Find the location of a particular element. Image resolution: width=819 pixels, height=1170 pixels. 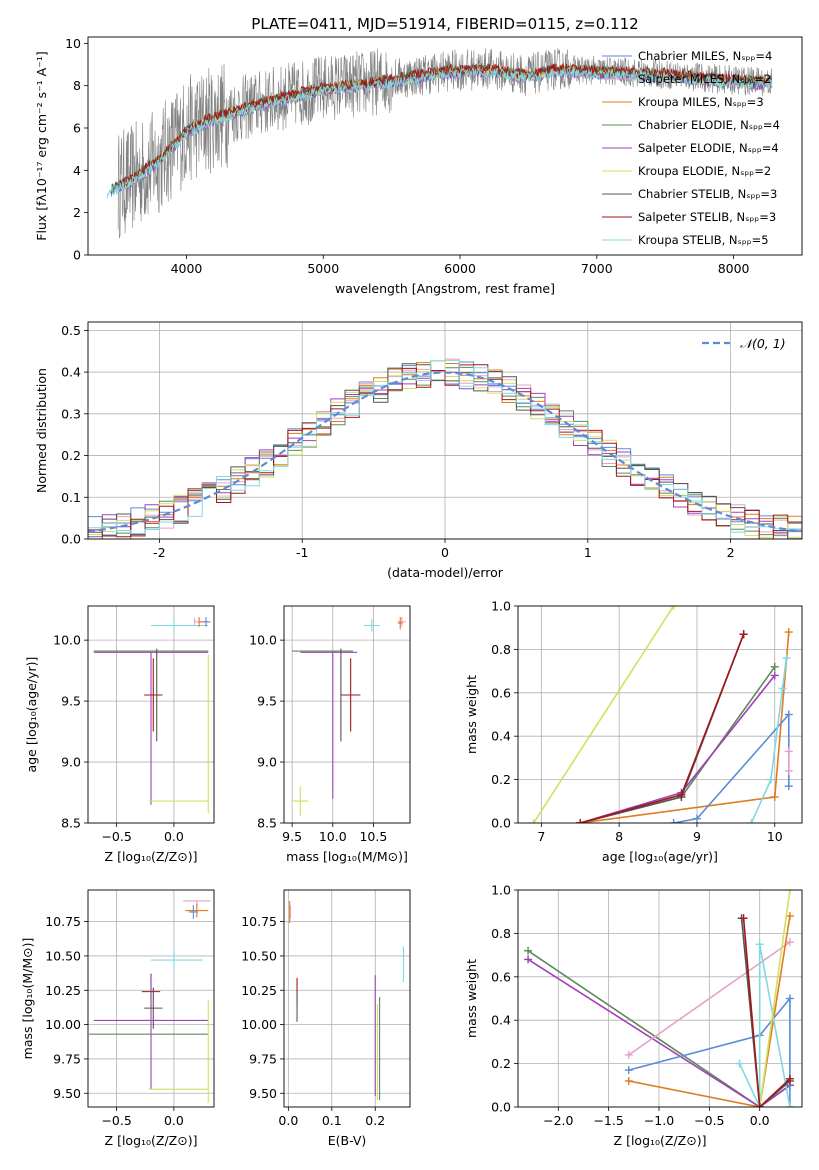

x-tick-label: 9 is located at coordinates (697, 836).